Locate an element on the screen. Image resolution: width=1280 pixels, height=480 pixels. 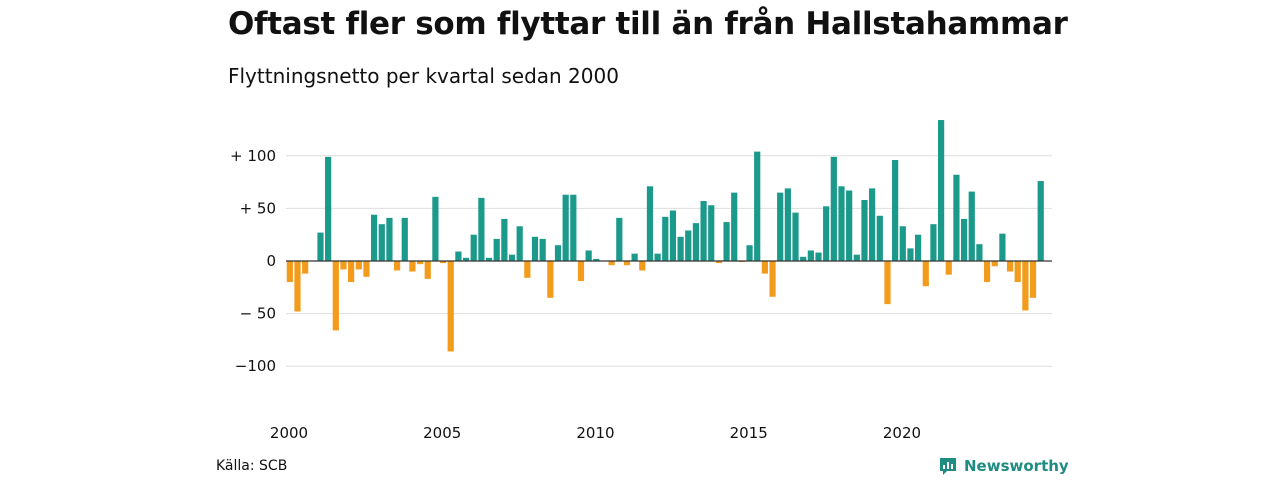
bar-2011-q3 is located at coordinates (642, 266).